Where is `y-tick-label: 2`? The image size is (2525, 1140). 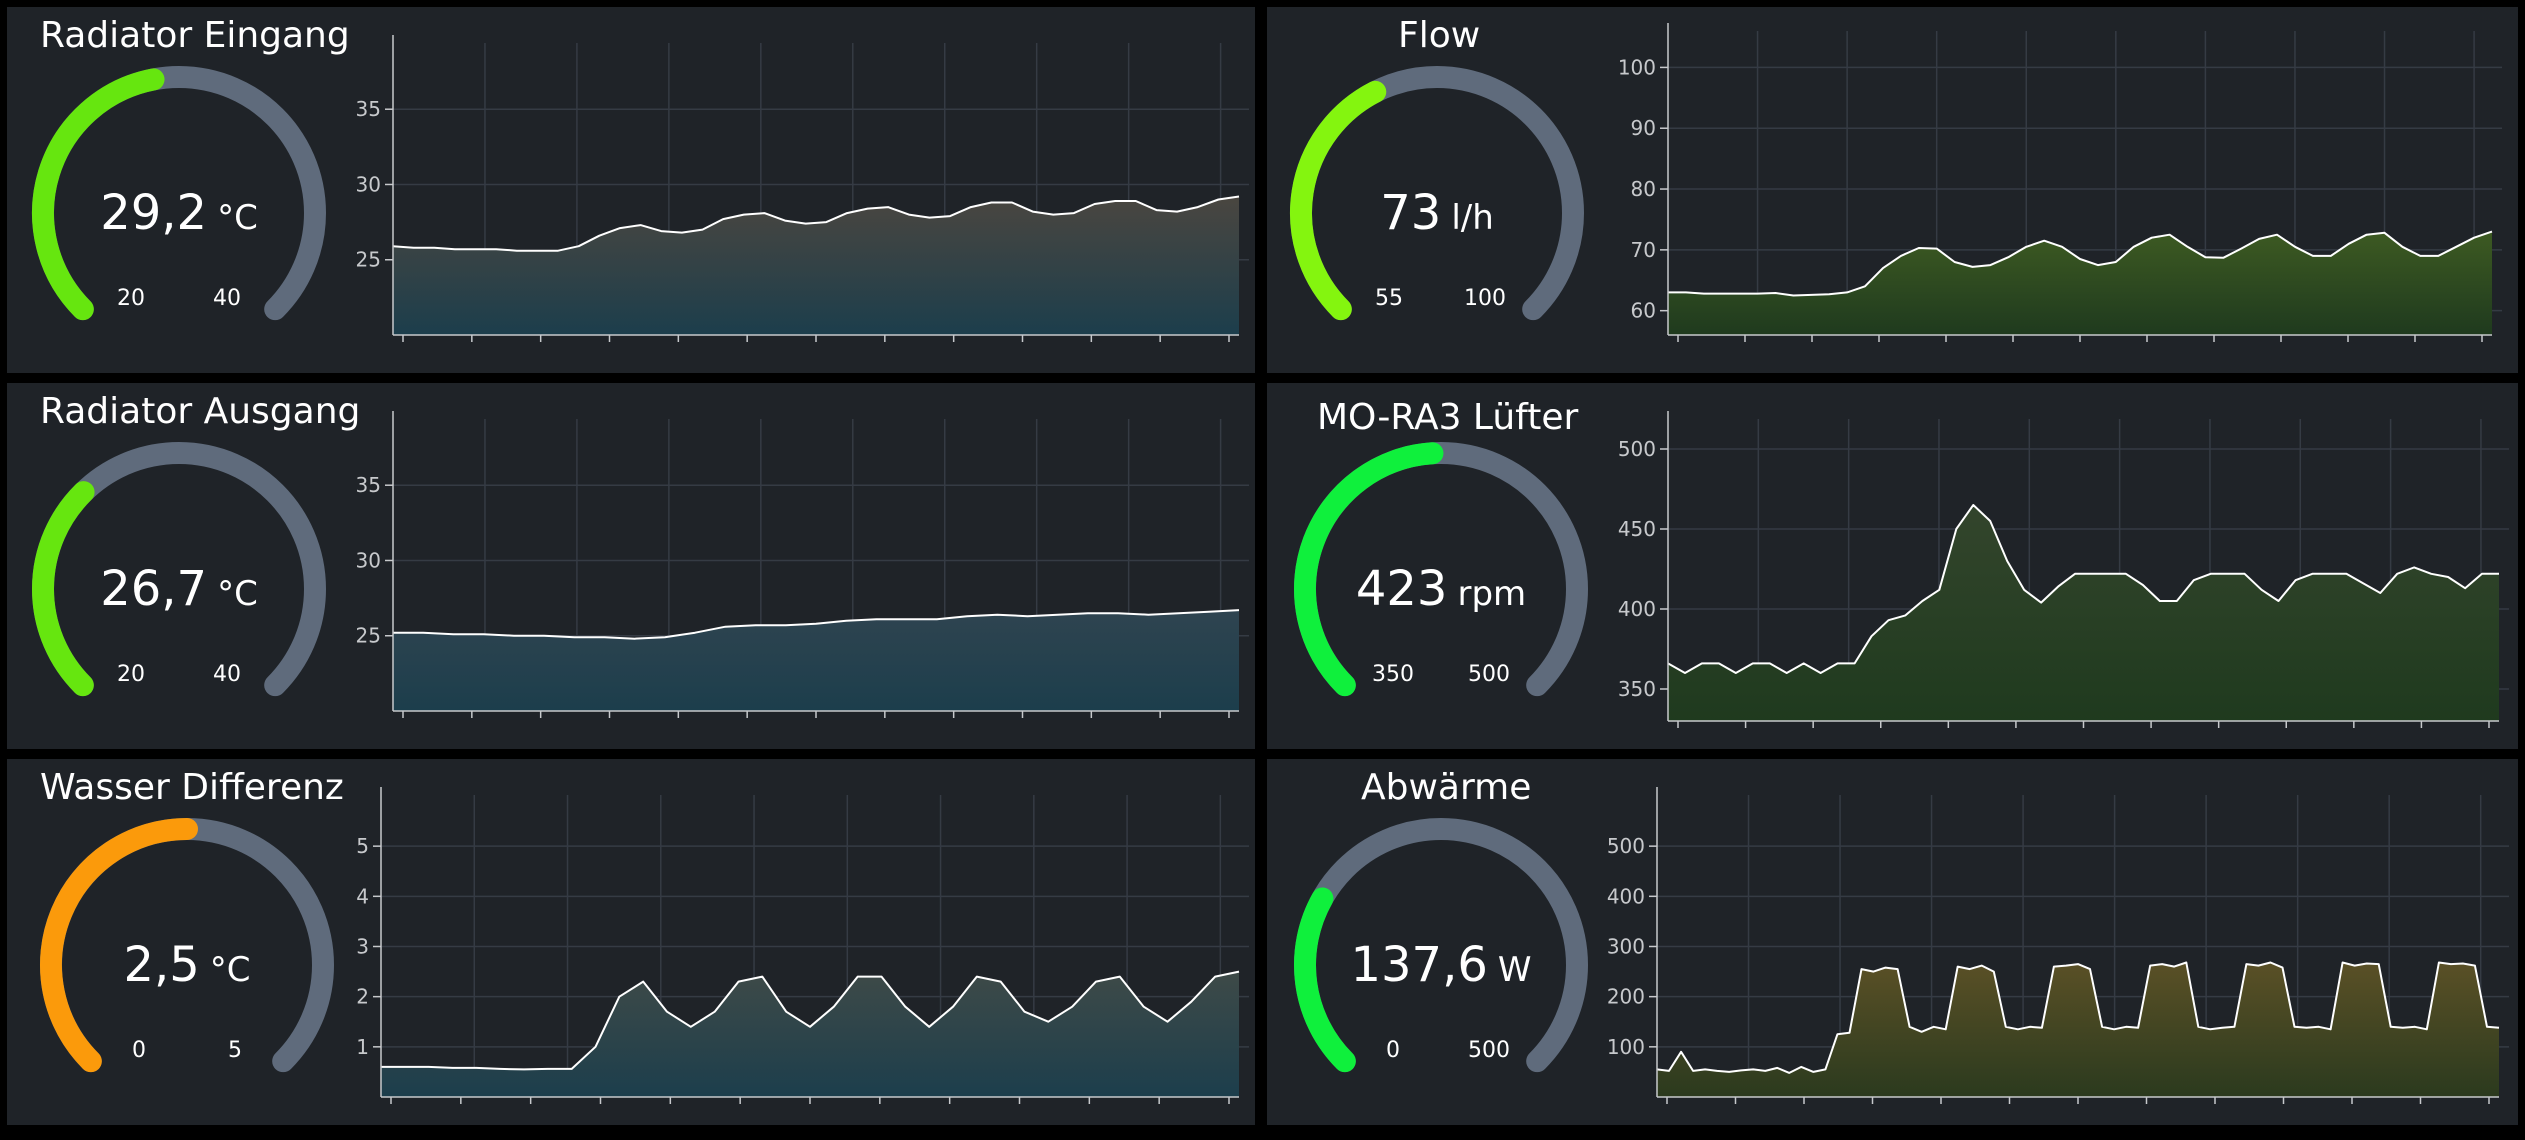 y-tick-label: 2 is located at coordinates (362, 997).